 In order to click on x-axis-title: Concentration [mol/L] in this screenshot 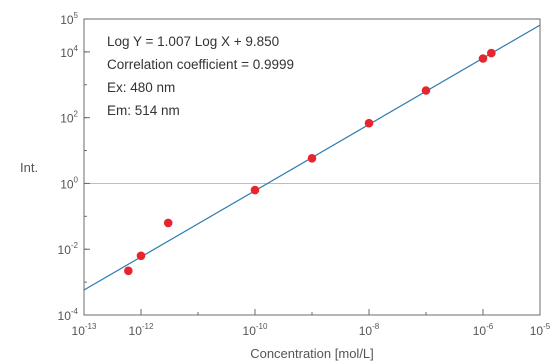, I will do `click(312, 353)`.